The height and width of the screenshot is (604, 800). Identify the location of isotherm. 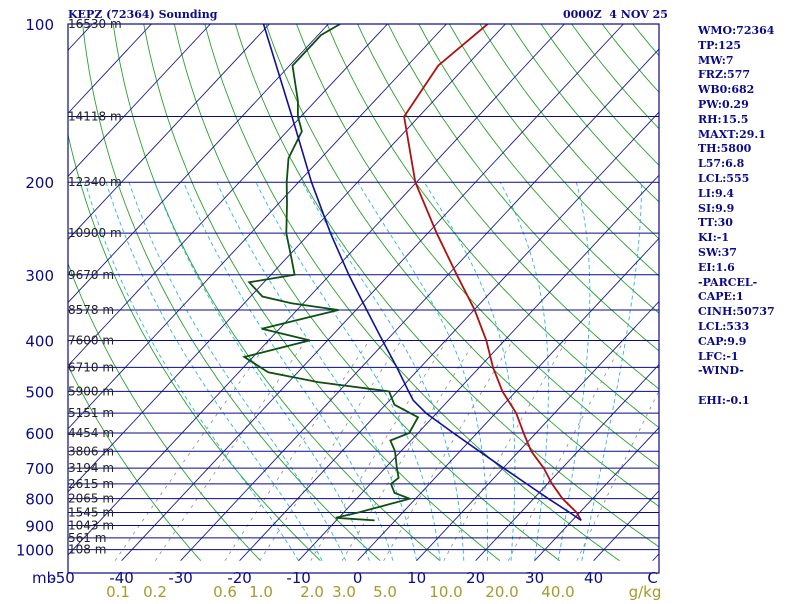
(16, 292).